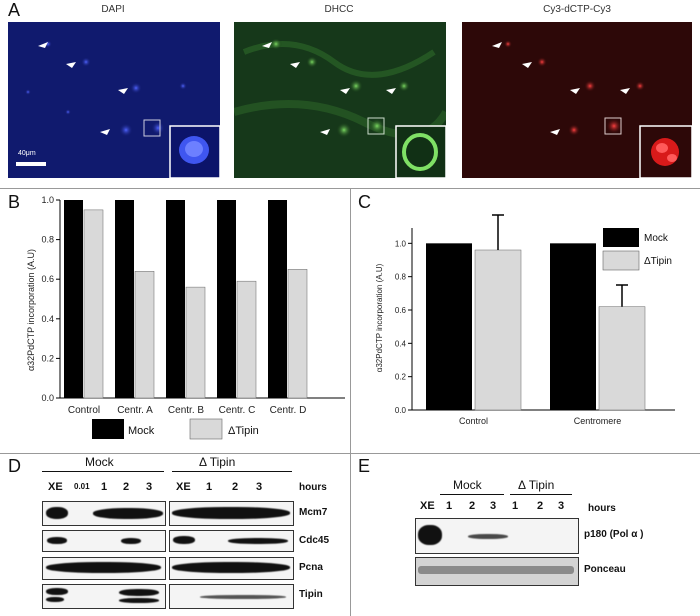 The image size is (700, 616). I want to click on divider-mid-vertical, so click(350, 320).